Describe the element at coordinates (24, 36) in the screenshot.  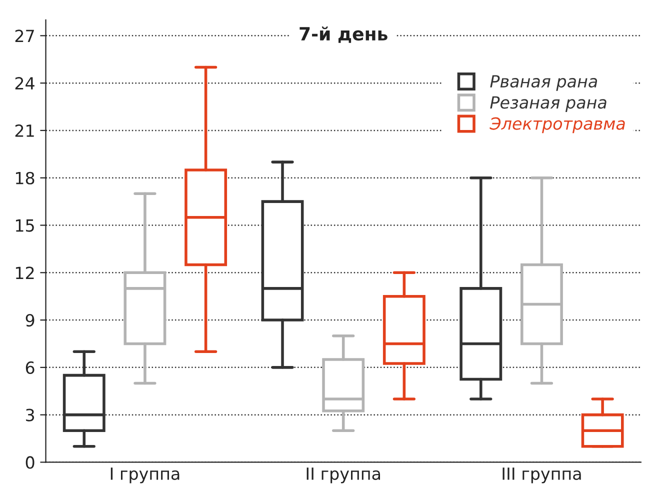
I see `y-tick-label: 27` at that location.